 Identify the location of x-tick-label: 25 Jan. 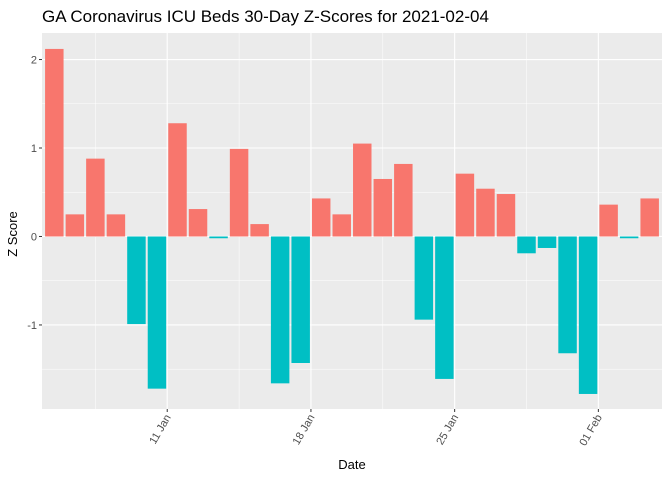
(447, 430).